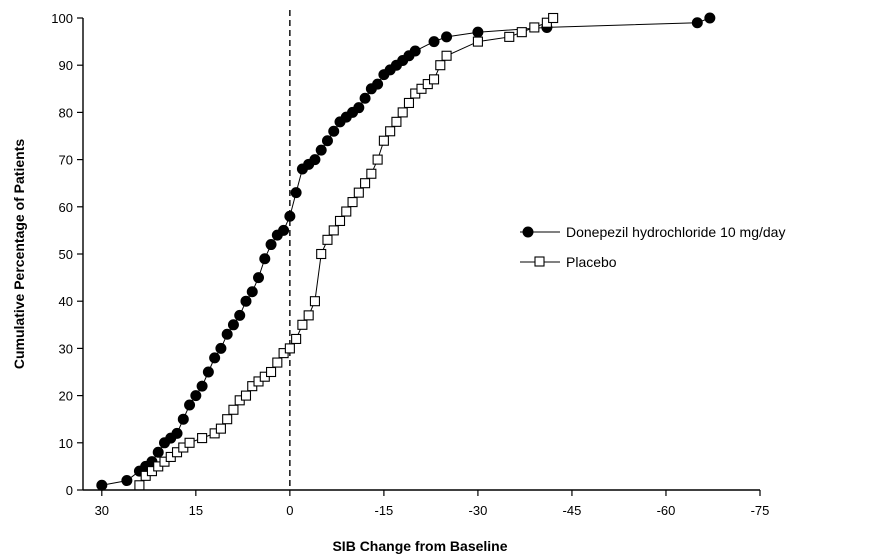 Image resolution: width=876 pixels, height=557 pixels. I want to click on y-tick-label: 20, so click(66, 396).